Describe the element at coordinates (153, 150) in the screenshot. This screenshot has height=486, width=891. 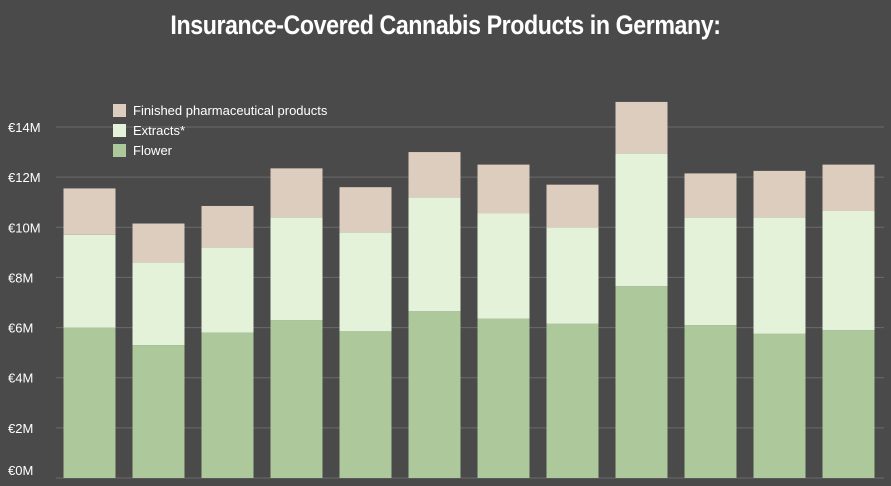
I see `legend-label: Flower` at that location.